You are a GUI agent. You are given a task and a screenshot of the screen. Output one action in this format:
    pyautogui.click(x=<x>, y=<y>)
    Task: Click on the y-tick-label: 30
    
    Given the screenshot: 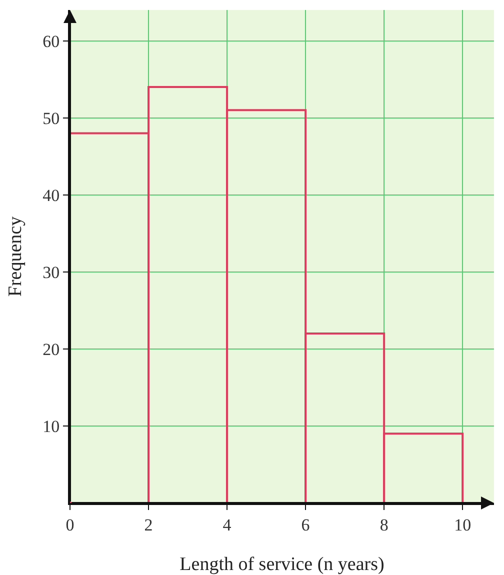 What is the action you would take?
    pyautogui.click(x=51, y=272)
    